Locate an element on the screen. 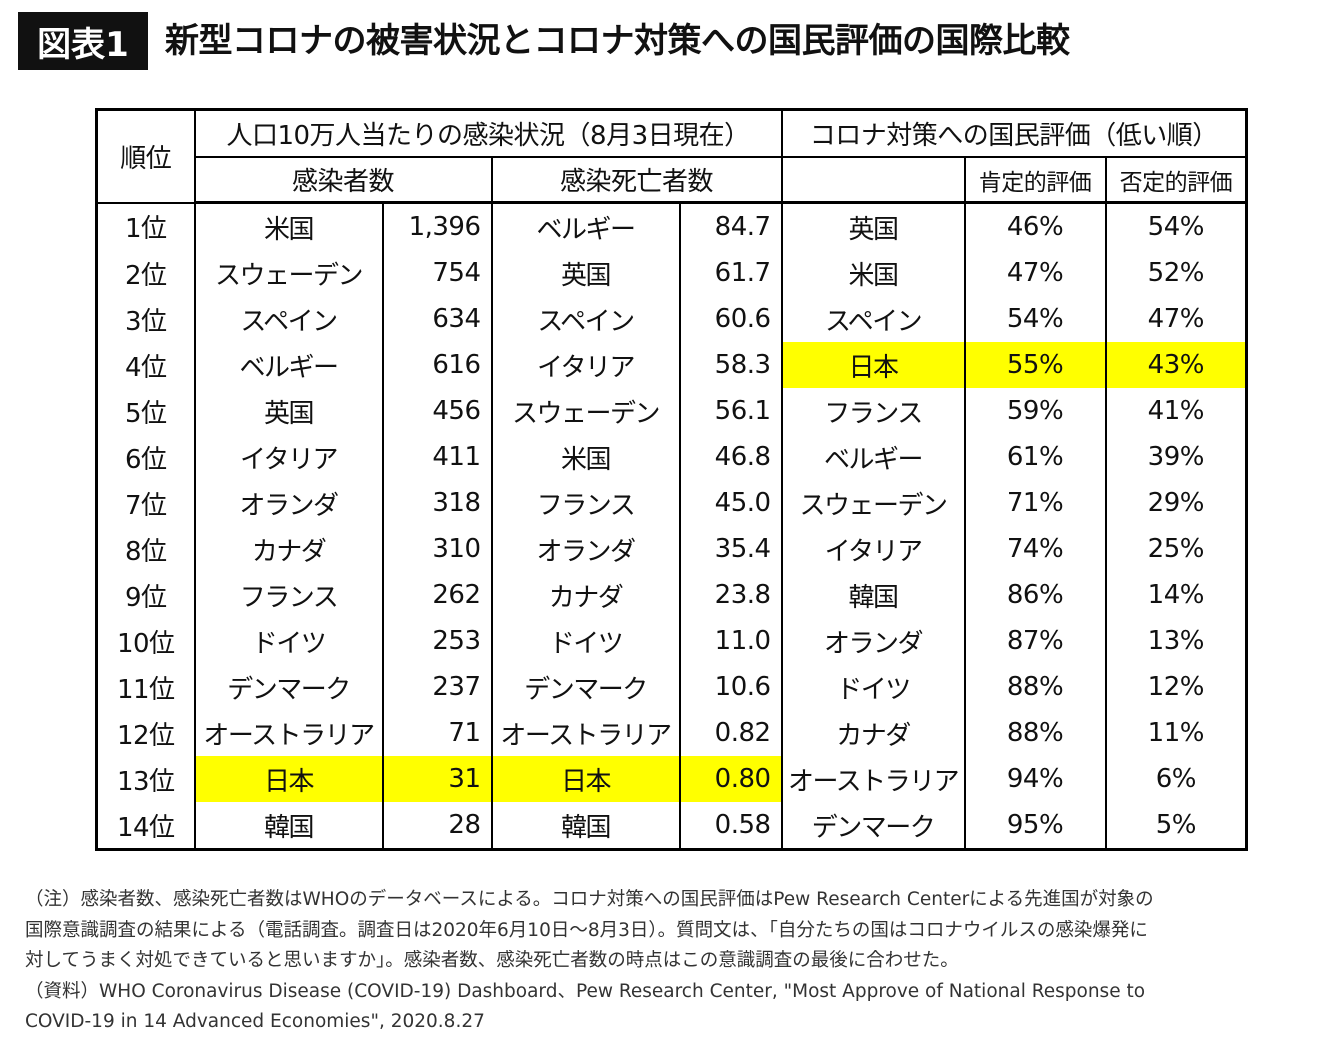  table-cell: 5% is located at coordinates (1176, 826).